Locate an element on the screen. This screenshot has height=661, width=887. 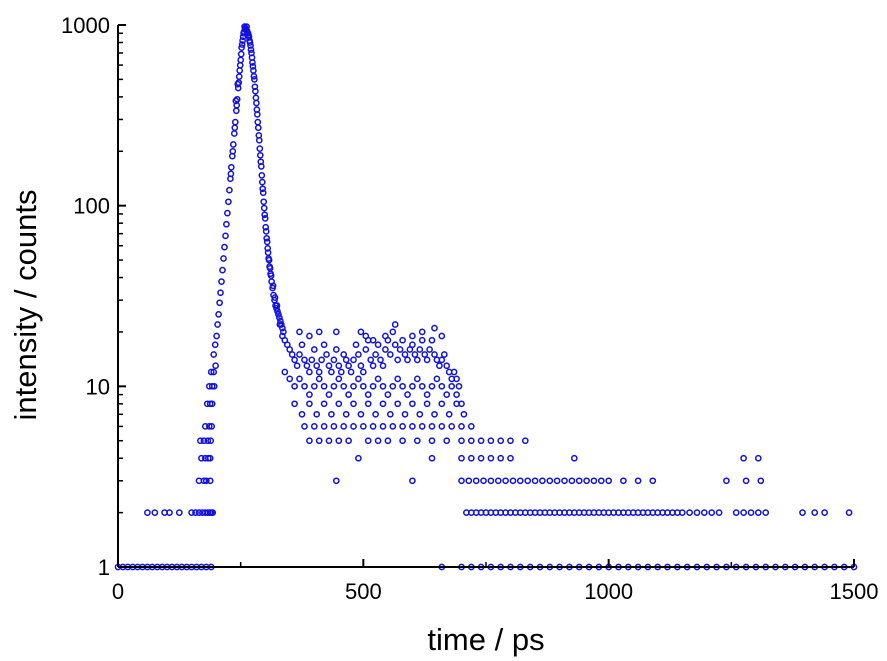
x-tick-label: 1500 is located at coordinates (854, 591).